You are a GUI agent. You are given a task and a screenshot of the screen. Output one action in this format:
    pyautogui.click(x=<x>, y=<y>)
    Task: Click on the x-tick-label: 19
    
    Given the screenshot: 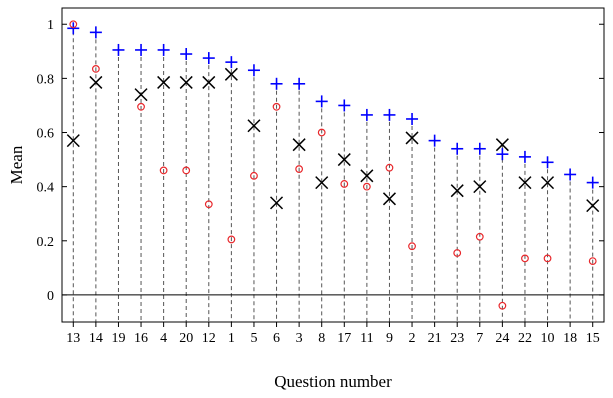 What is the action you would take?
    pyautogui.click(x=118, y=338)
    